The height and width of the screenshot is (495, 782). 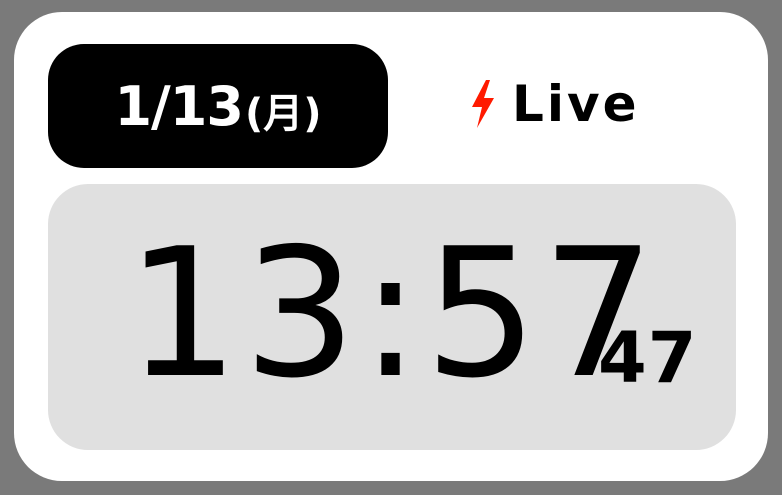 I want to click on time-seconds: 47, so click(x=648, y=358).